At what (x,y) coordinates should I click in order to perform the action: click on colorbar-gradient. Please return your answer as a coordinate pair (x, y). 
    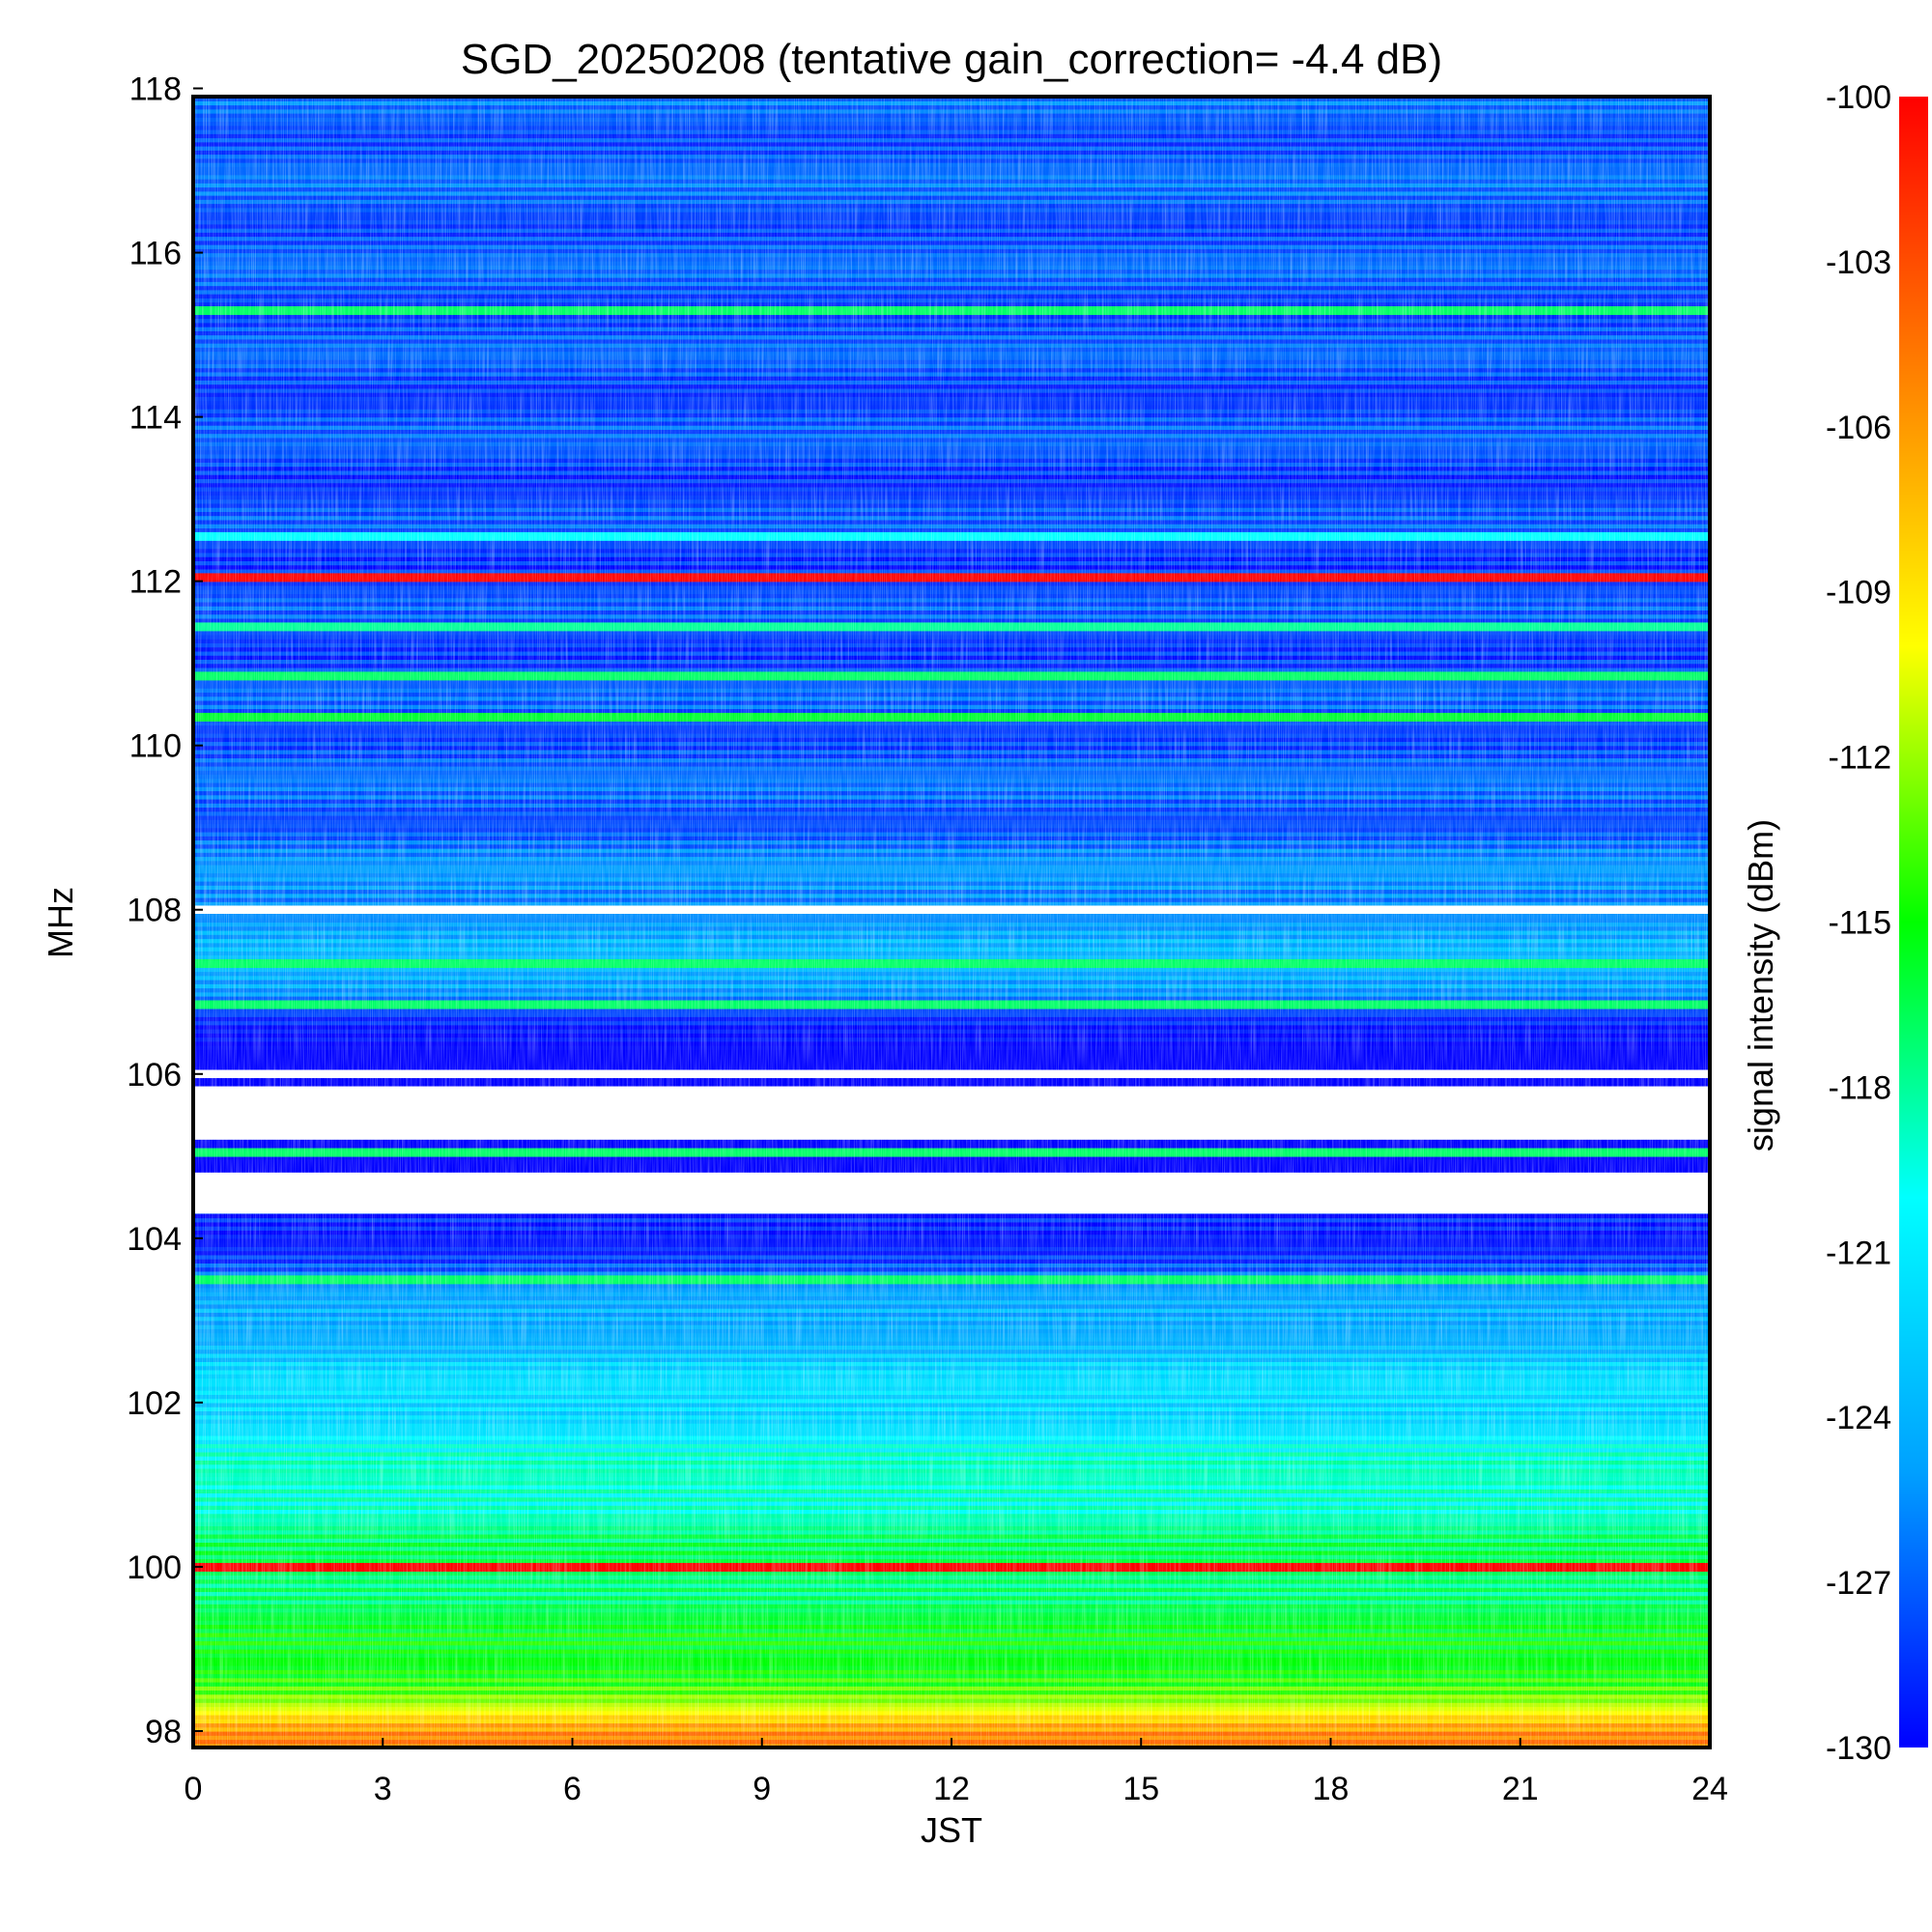
    Looking at the image, I should click on (1913, 922).